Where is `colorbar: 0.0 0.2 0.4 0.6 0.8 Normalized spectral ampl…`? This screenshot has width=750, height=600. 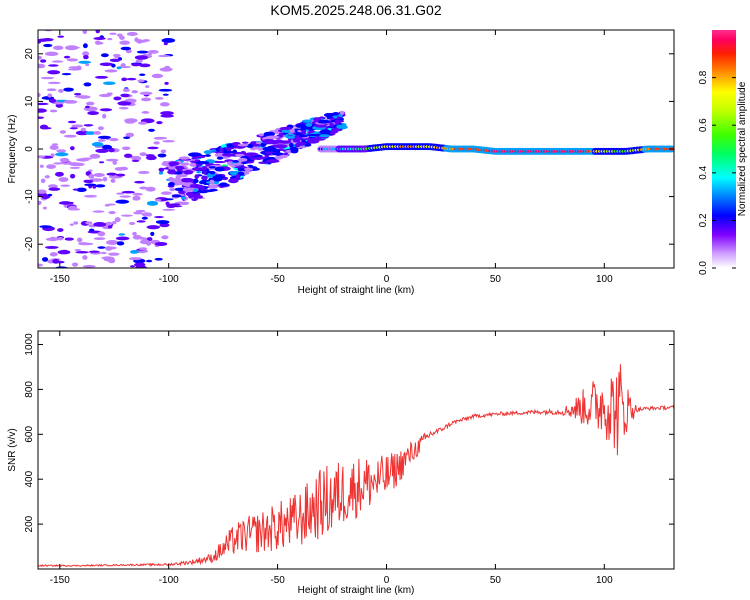
colorbar: 0.0 0.2 0.4 0.6 0.8 Normalized spectral ampl… is located at coordinates (723, 152).